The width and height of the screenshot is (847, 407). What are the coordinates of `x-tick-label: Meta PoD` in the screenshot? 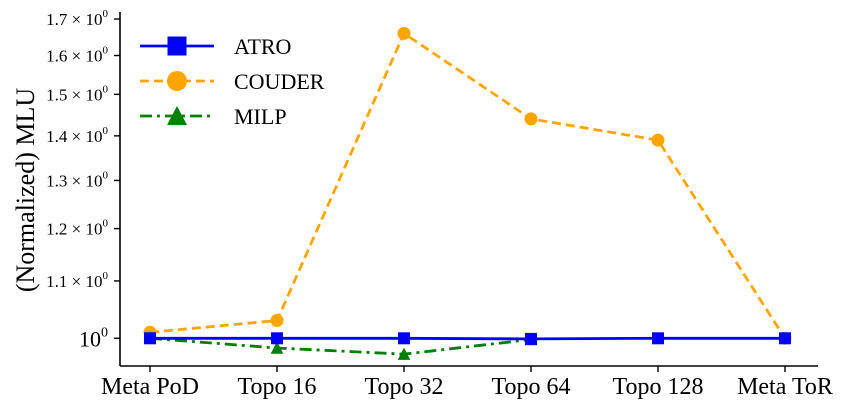 It's located at (150, 387).